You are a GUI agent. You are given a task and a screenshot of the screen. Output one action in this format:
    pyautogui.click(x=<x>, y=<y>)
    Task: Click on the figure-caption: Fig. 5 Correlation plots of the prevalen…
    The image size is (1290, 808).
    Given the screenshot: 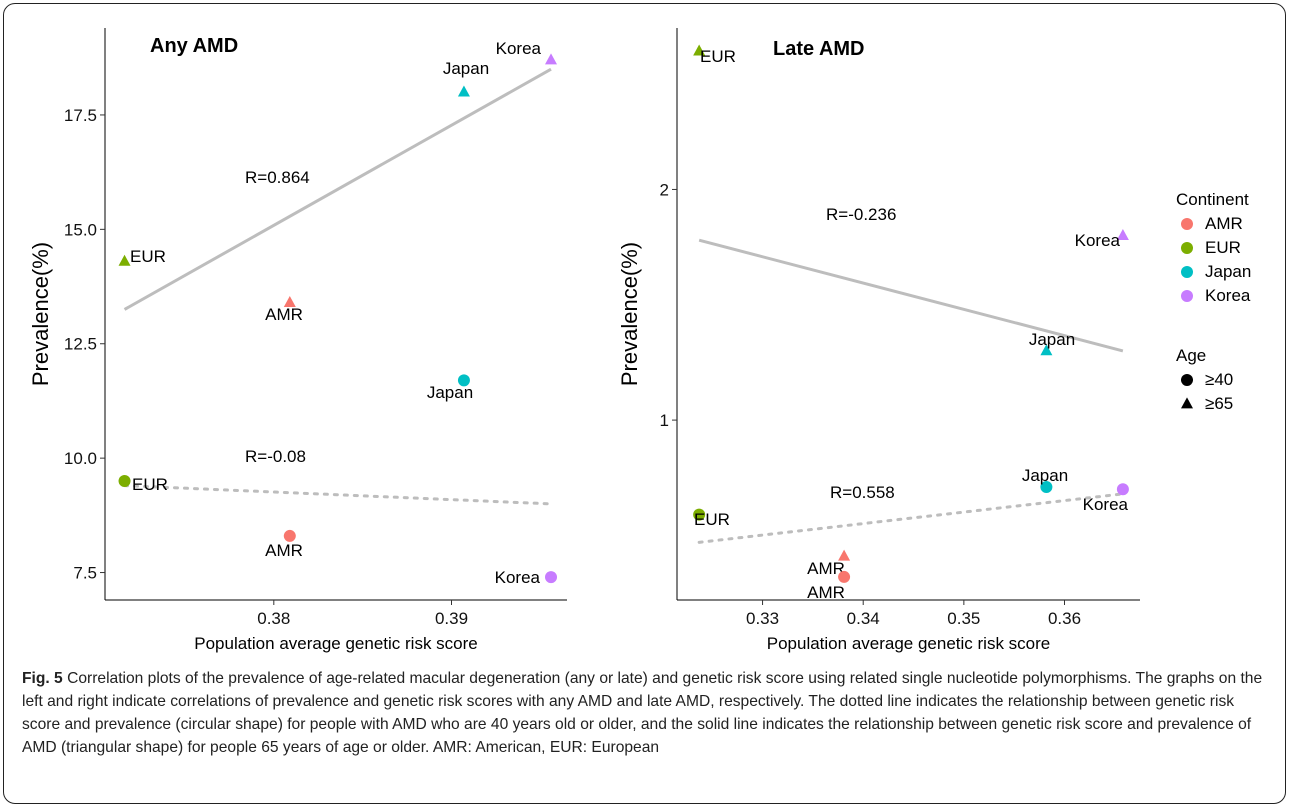 What is the action you would take?
    pyautogui.click(x=647, y=713)
    